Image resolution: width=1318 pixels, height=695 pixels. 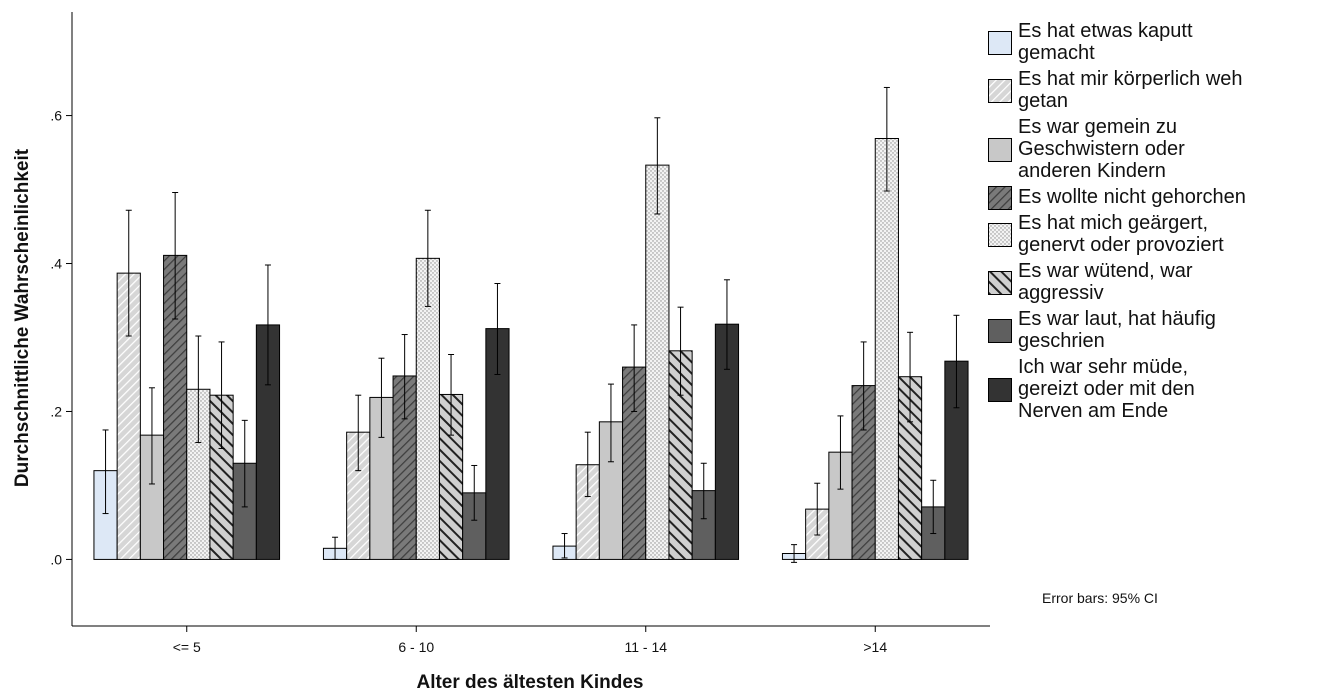 I want to click on y-tick-label: .6, so click(x=56, y=116).